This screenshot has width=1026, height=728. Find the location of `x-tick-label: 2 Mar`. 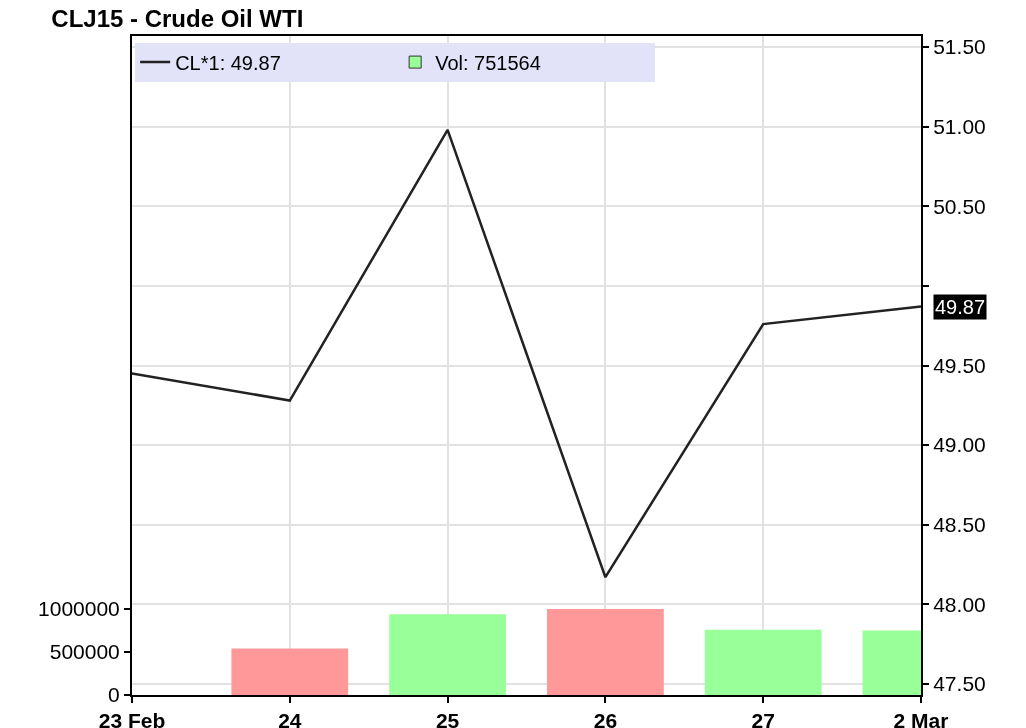

x-tick-label: 2 Mar is located at coordinates (921, 718).